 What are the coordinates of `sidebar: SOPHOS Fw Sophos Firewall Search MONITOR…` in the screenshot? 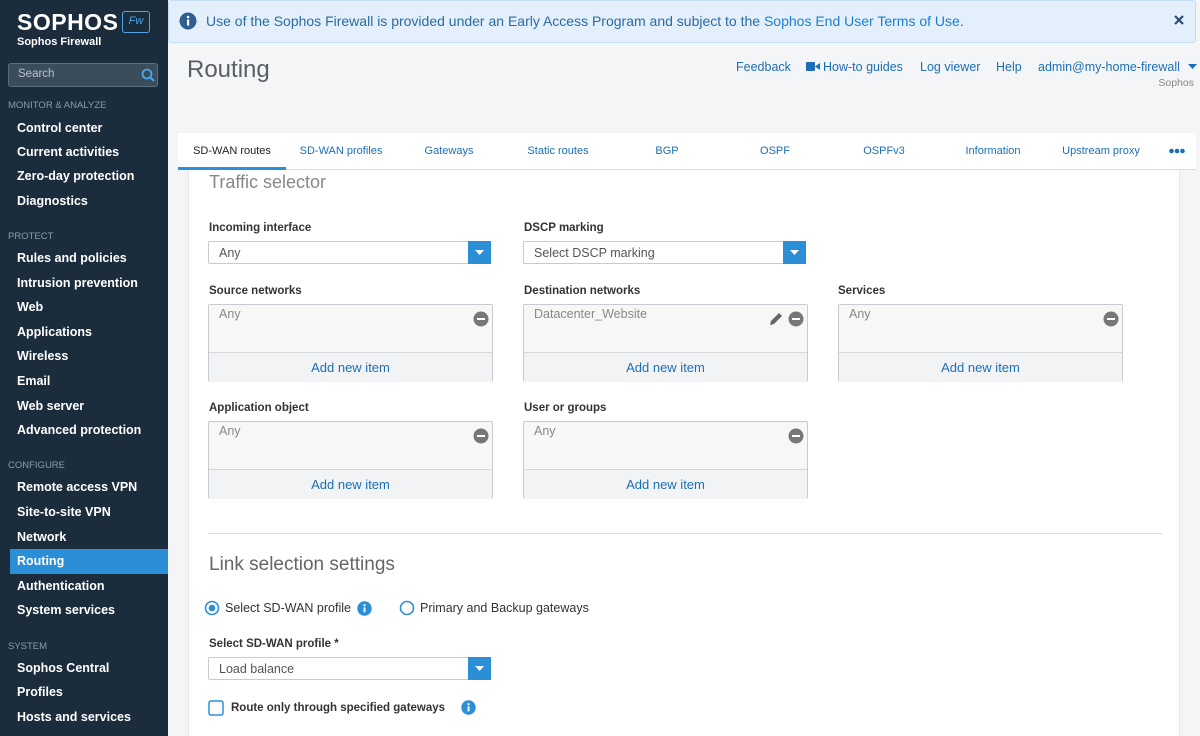 It's located at (84, 368).